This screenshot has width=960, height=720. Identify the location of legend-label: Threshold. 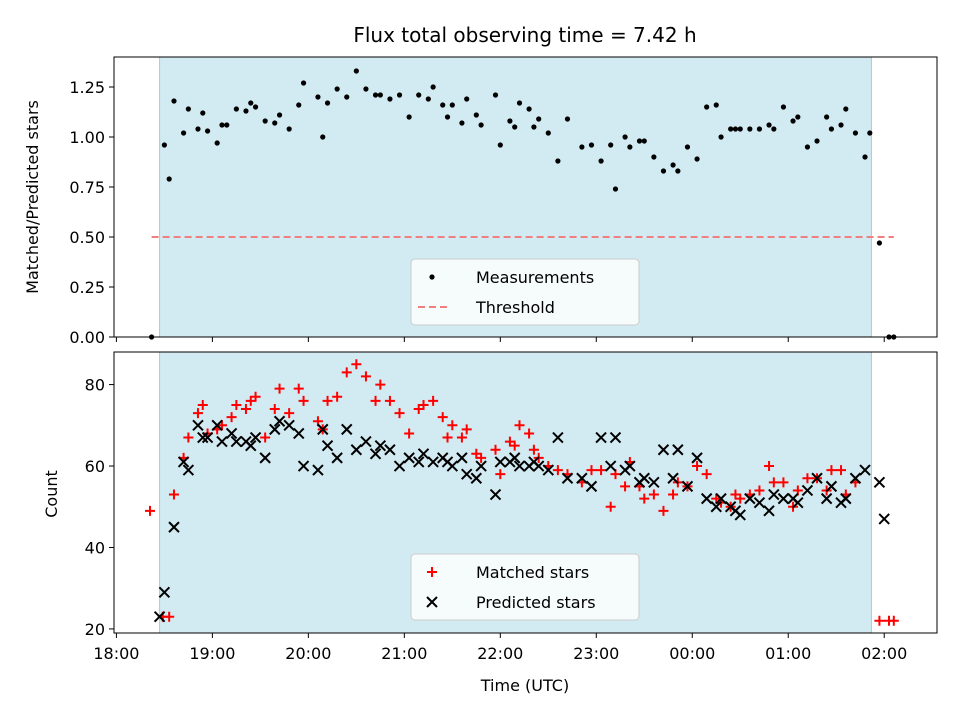
(515, 307).